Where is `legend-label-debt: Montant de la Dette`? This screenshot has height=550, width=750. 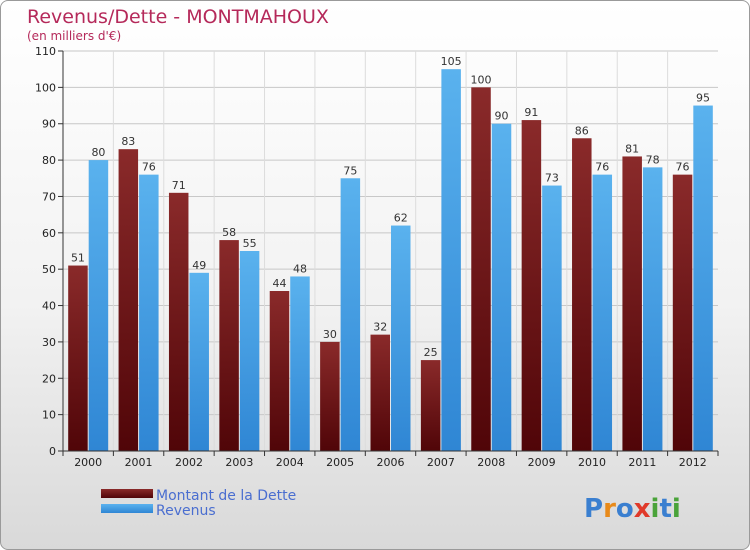
legend-label-debt: Montant de la Dette is located at coordinates (226, 496).